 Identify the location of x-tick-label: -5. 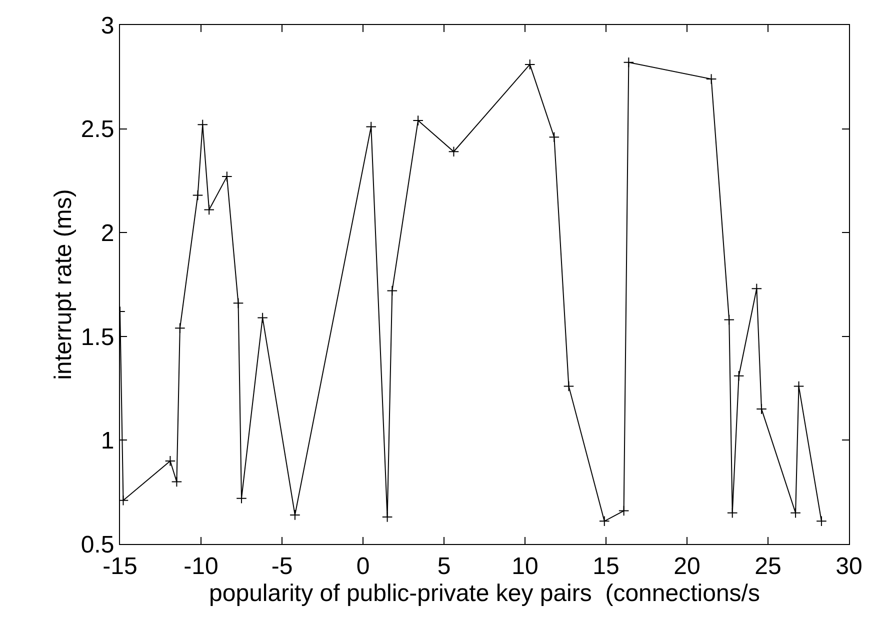
(282, 566).